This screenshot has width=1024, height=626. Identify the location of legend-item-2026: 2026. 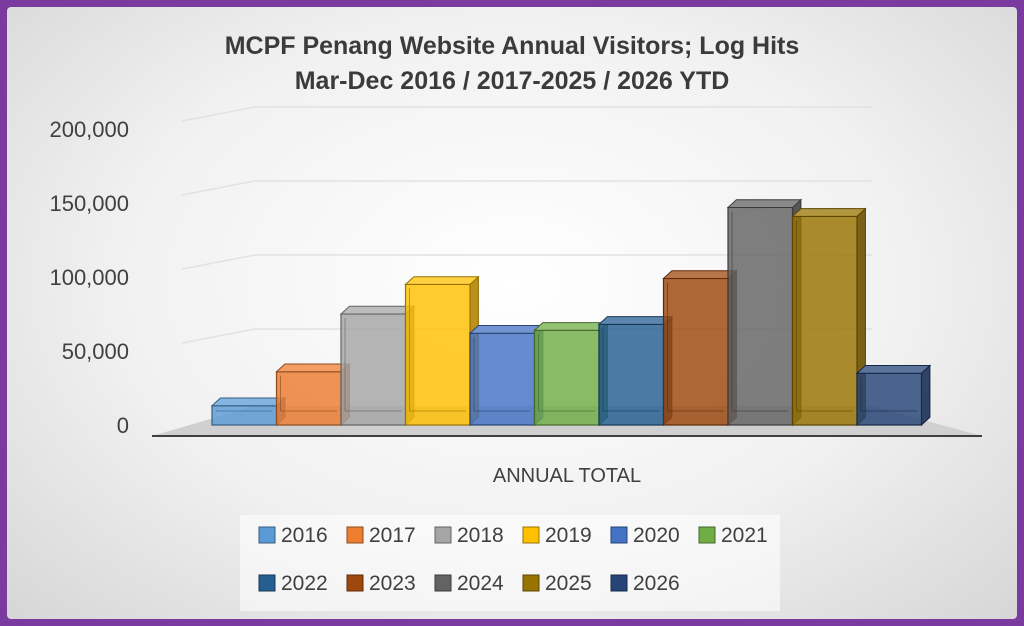
(645, 583).